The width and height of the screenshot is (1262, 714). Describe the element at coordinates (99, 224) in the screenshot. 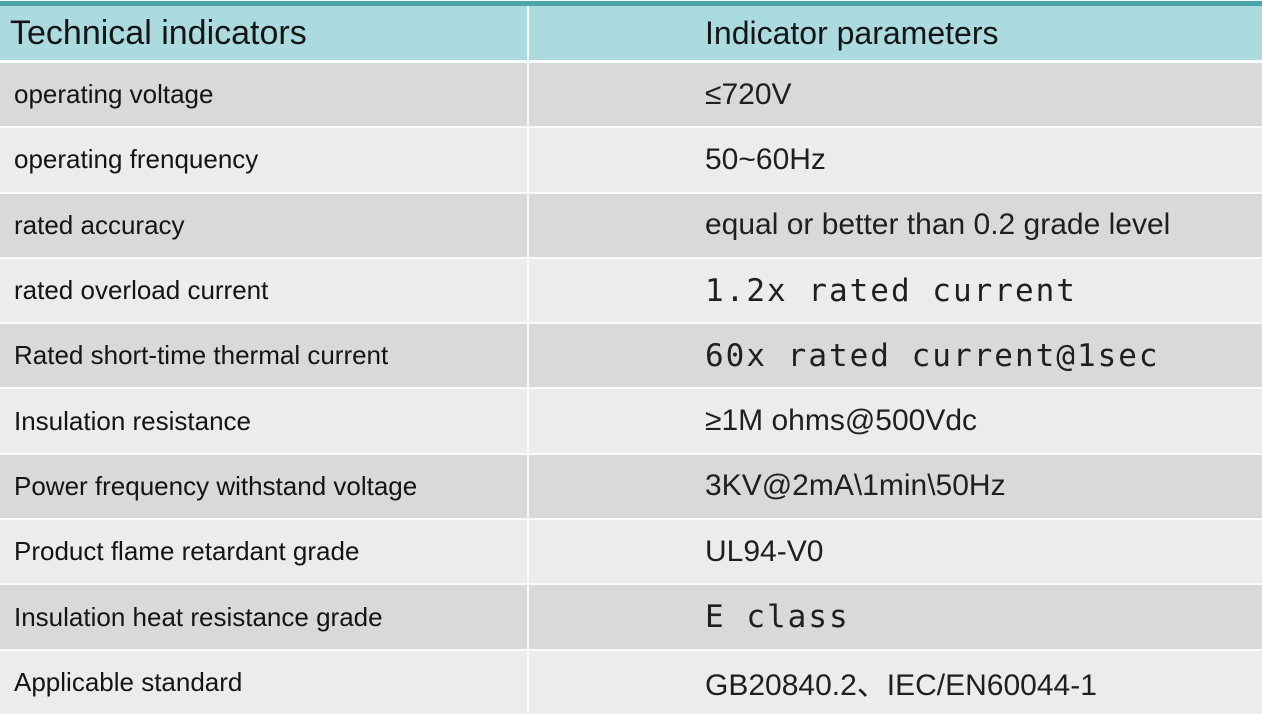

I see `indicator-cell: rated accuracy` at that location.